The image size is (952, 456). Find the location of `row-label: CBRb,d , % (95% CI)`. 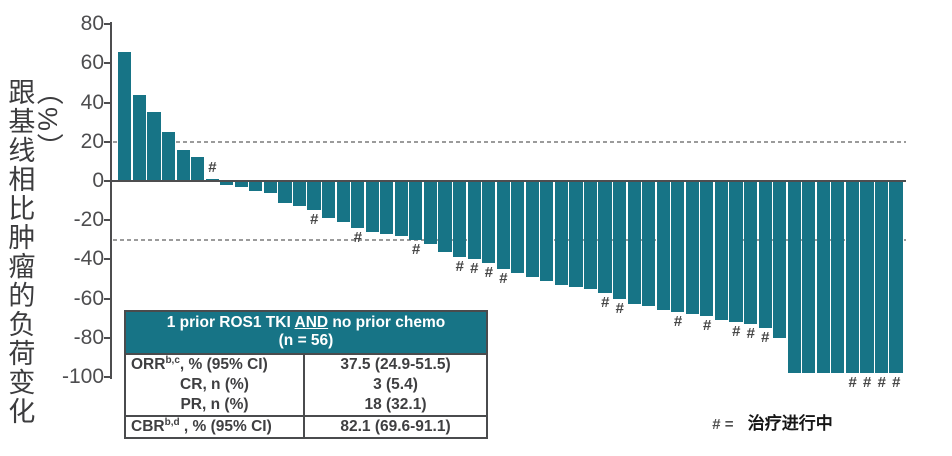

row-label: CBRb,d , % (95% CI) is located at coordinates (215, 427).